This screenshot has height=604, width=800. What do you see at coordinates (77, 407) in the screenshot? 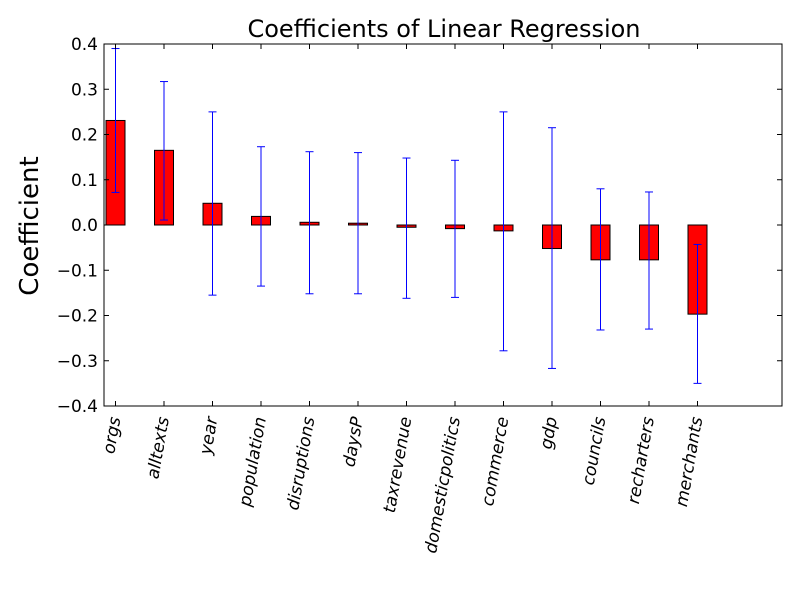
I see `y-tick-label: −0.4` at bounding box center [77, 407].